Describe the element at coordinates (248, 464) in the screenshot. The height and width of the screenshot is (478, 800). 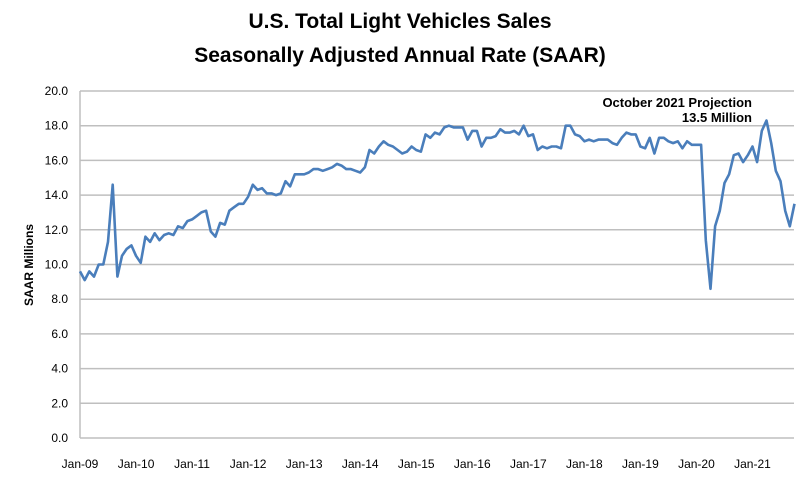
I see `x-tick-label: Jan-12` at that location.